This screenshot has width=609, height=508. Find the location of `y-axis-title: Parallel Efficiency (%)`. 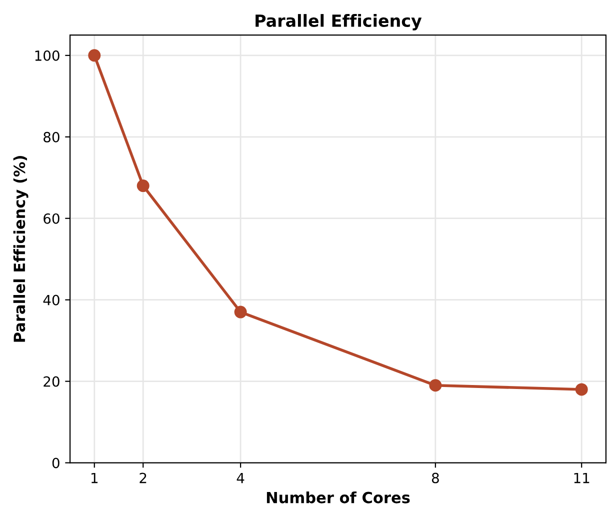

y-axis-title: Parallel Efficiency (%) is located at coordinates (20, 249).